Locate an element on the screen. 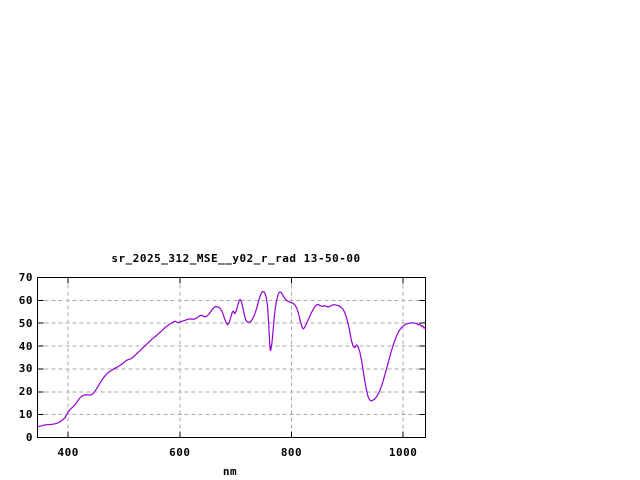  x-axis-labels: 400 600 800 1000 is located at coordinates (320, 453).